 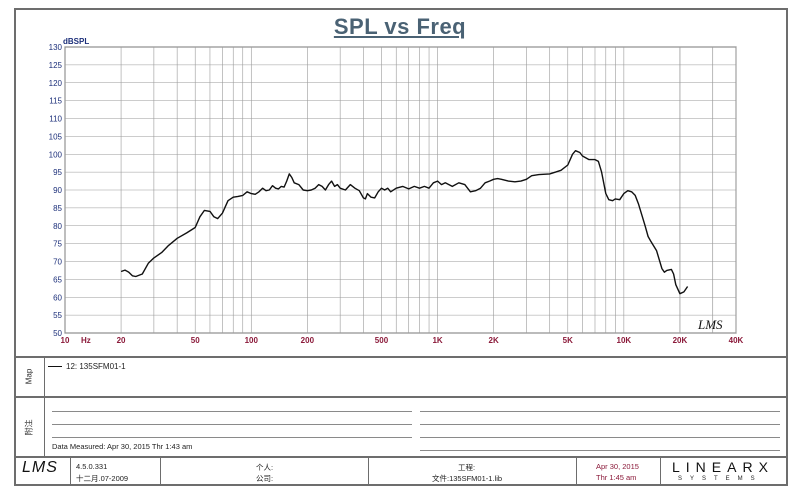 I want to click on side-label-divider, so click(x=44, y=406).